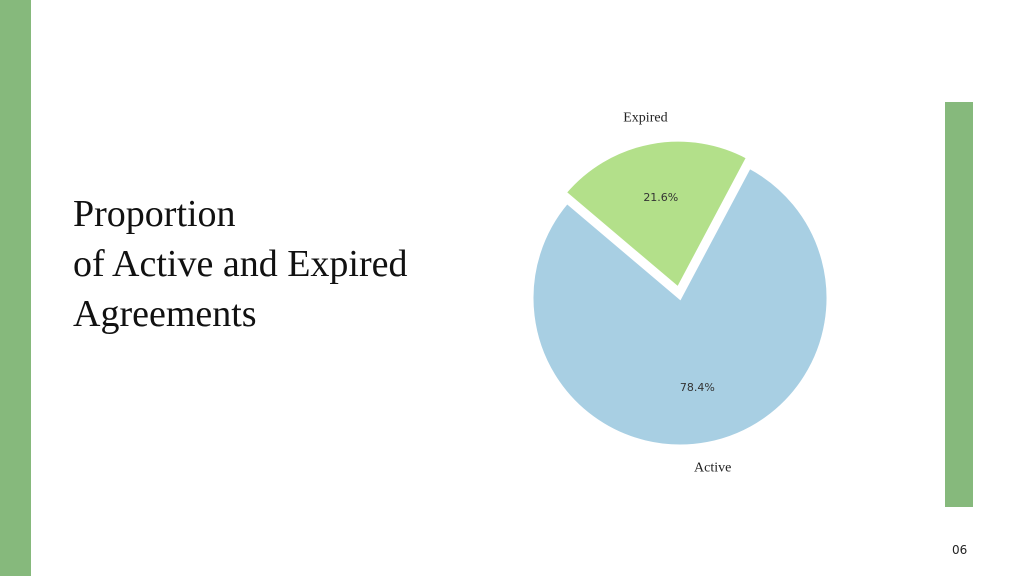 The image size is (1024, 576). I want to click on title-line: Agreements, so click(165, 314).